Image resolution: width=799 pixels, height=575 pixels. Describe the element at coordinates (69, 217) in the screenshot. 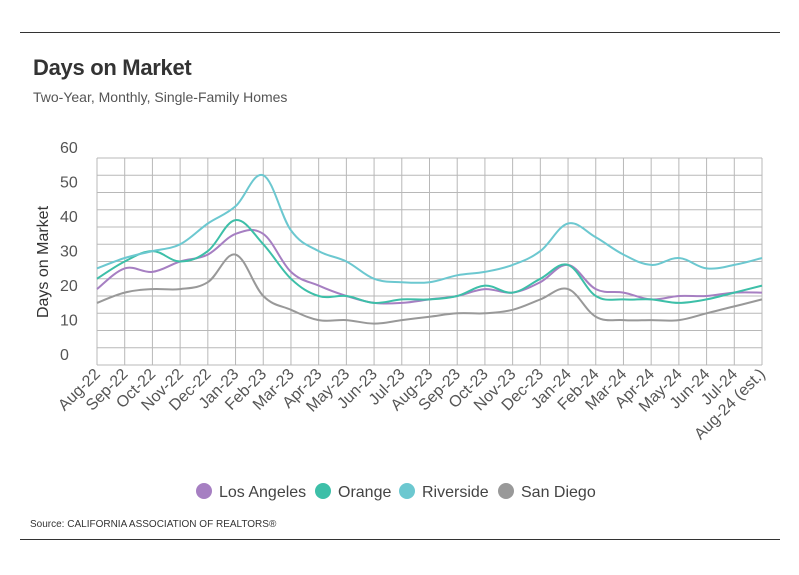

I see `y-tick-label: 40` at that location.